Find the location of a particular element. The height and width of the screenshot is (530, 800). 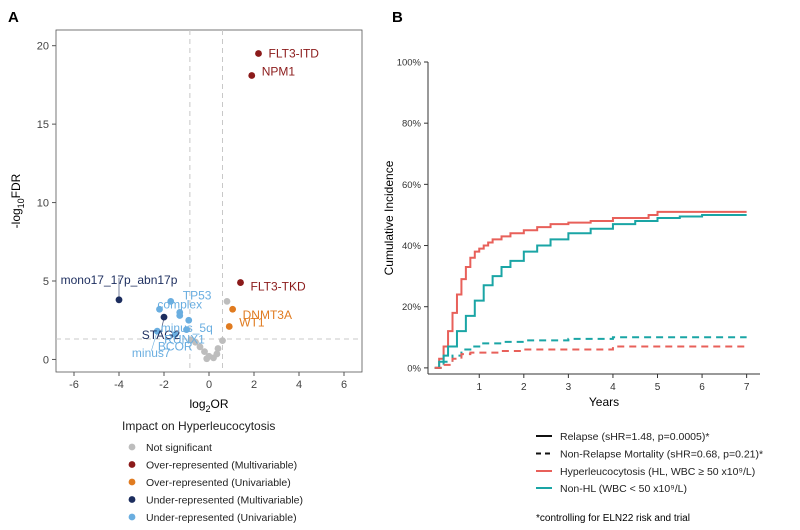

legend-marker-over-represented-univariable is located at coordinates (132, 482).